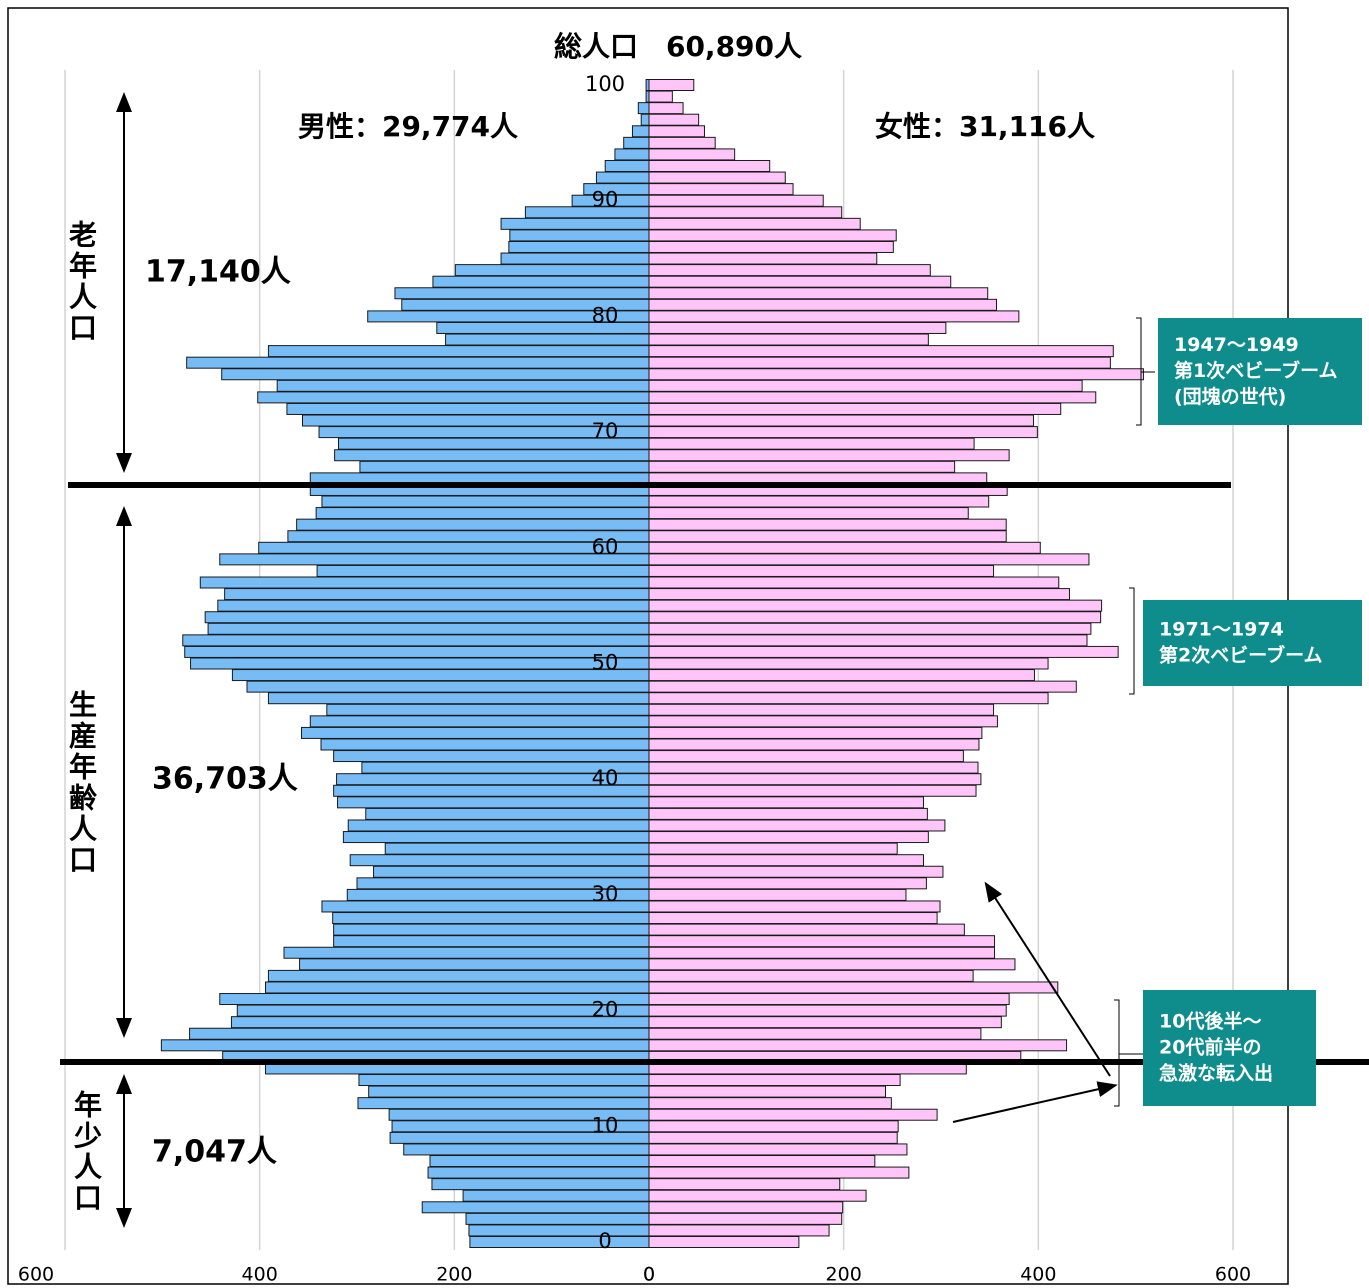 The image size is (1369, 1288). What do you see at coordinates (36, 1275) in the screenshot?
I see `x-tick-label: 600` at bounding box center [36, 1275].